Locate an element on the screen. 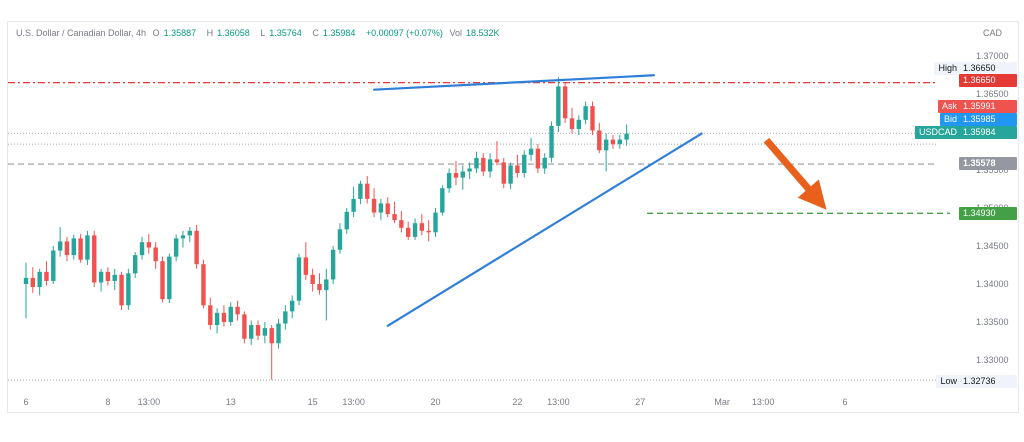 The height and width of the screenshot is (442, 1024). channel-lower-line is located at coordinates (544, 229).